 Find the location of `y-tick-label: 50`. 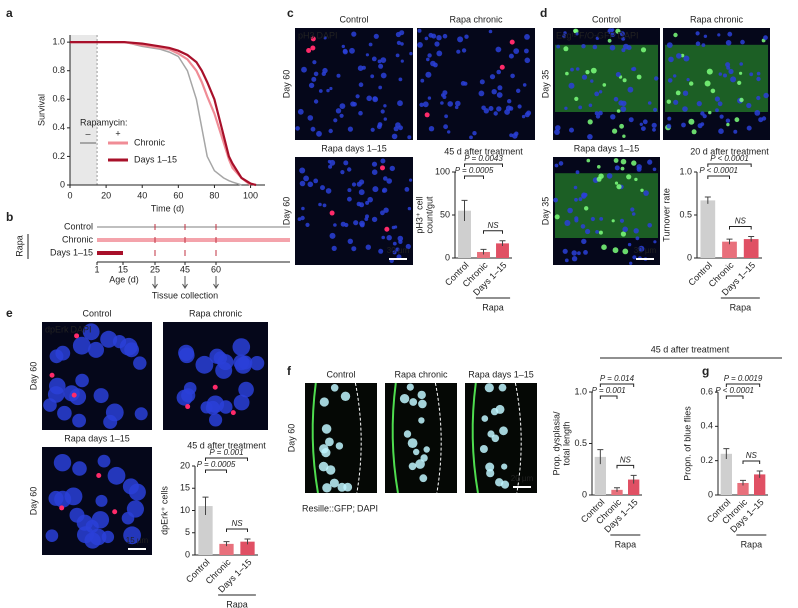

y-tick-label: 50 is located at coordinates (445, 214).